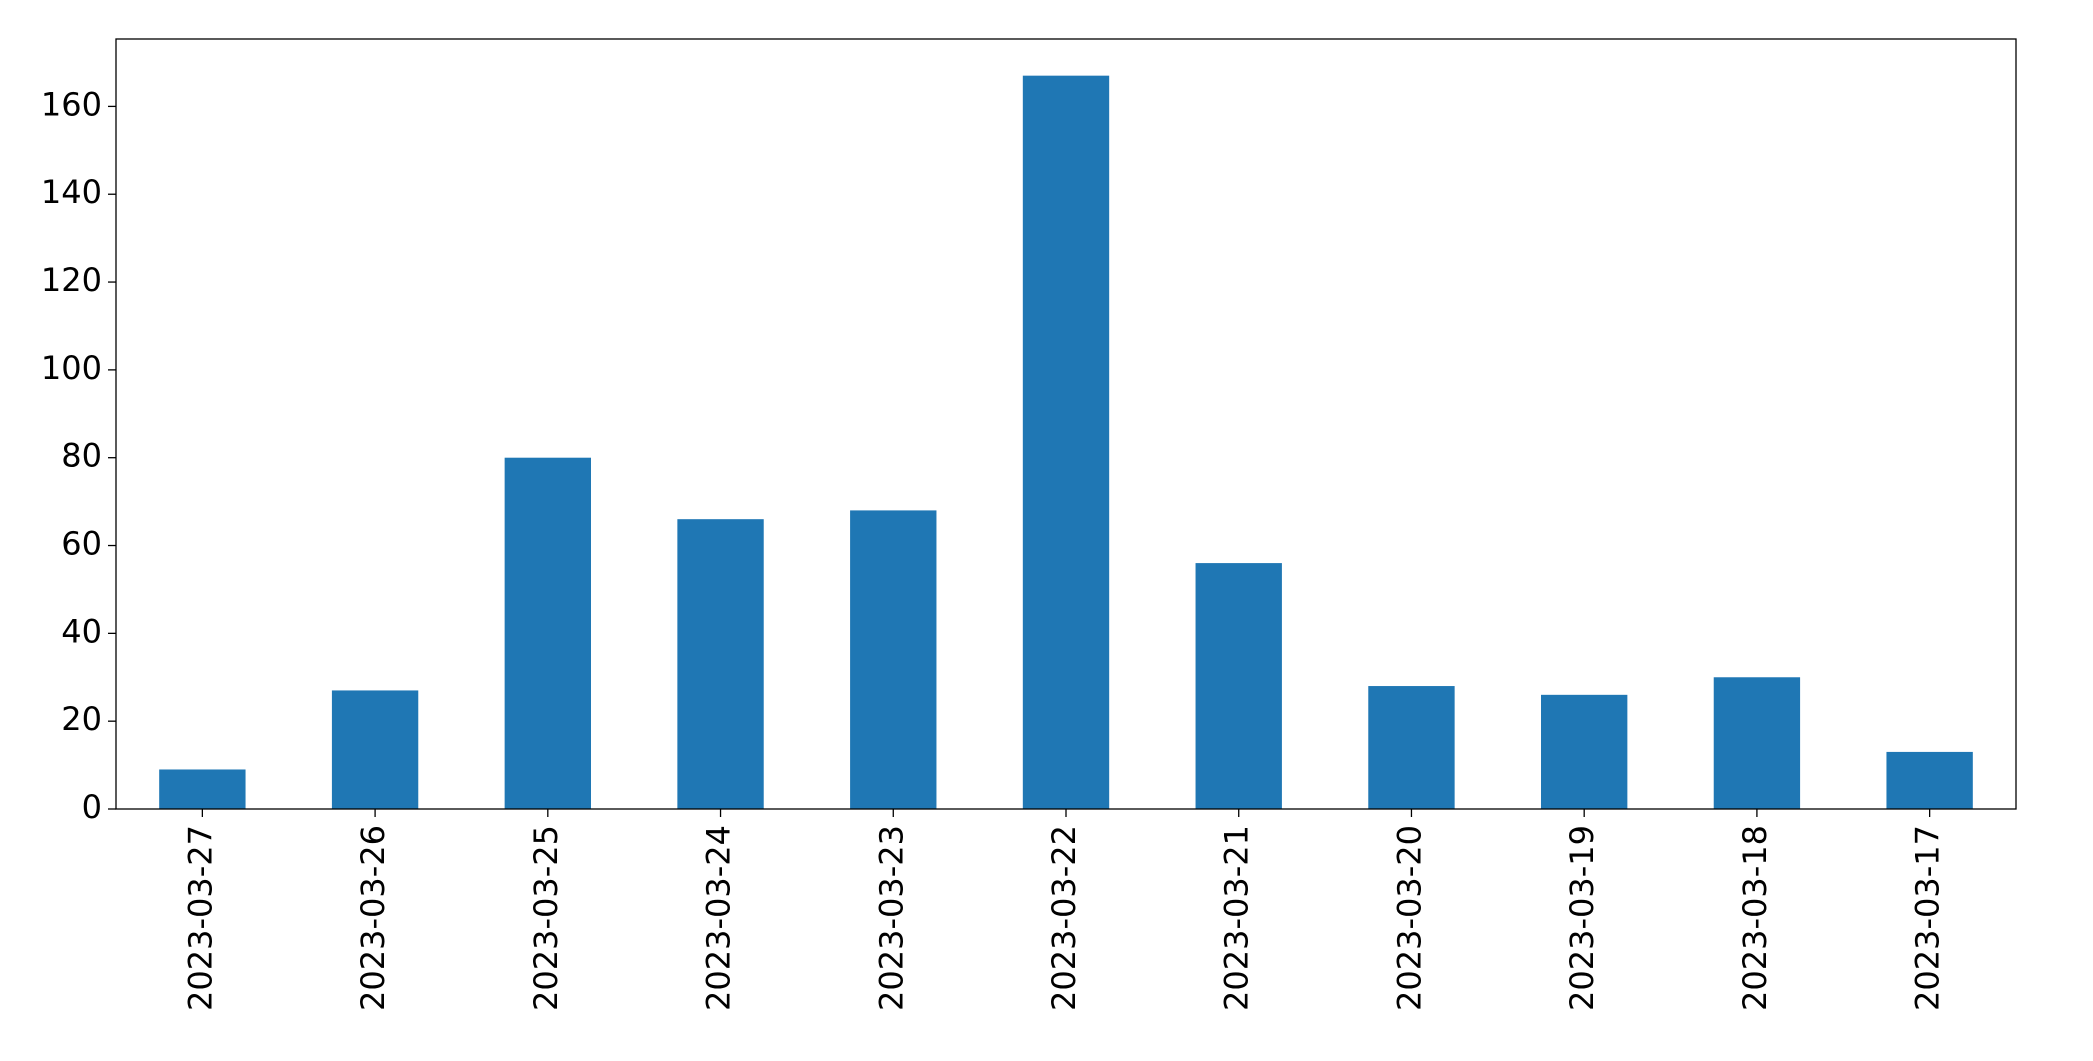  I want to click on y-tick-label: 100, so click(71, 368).